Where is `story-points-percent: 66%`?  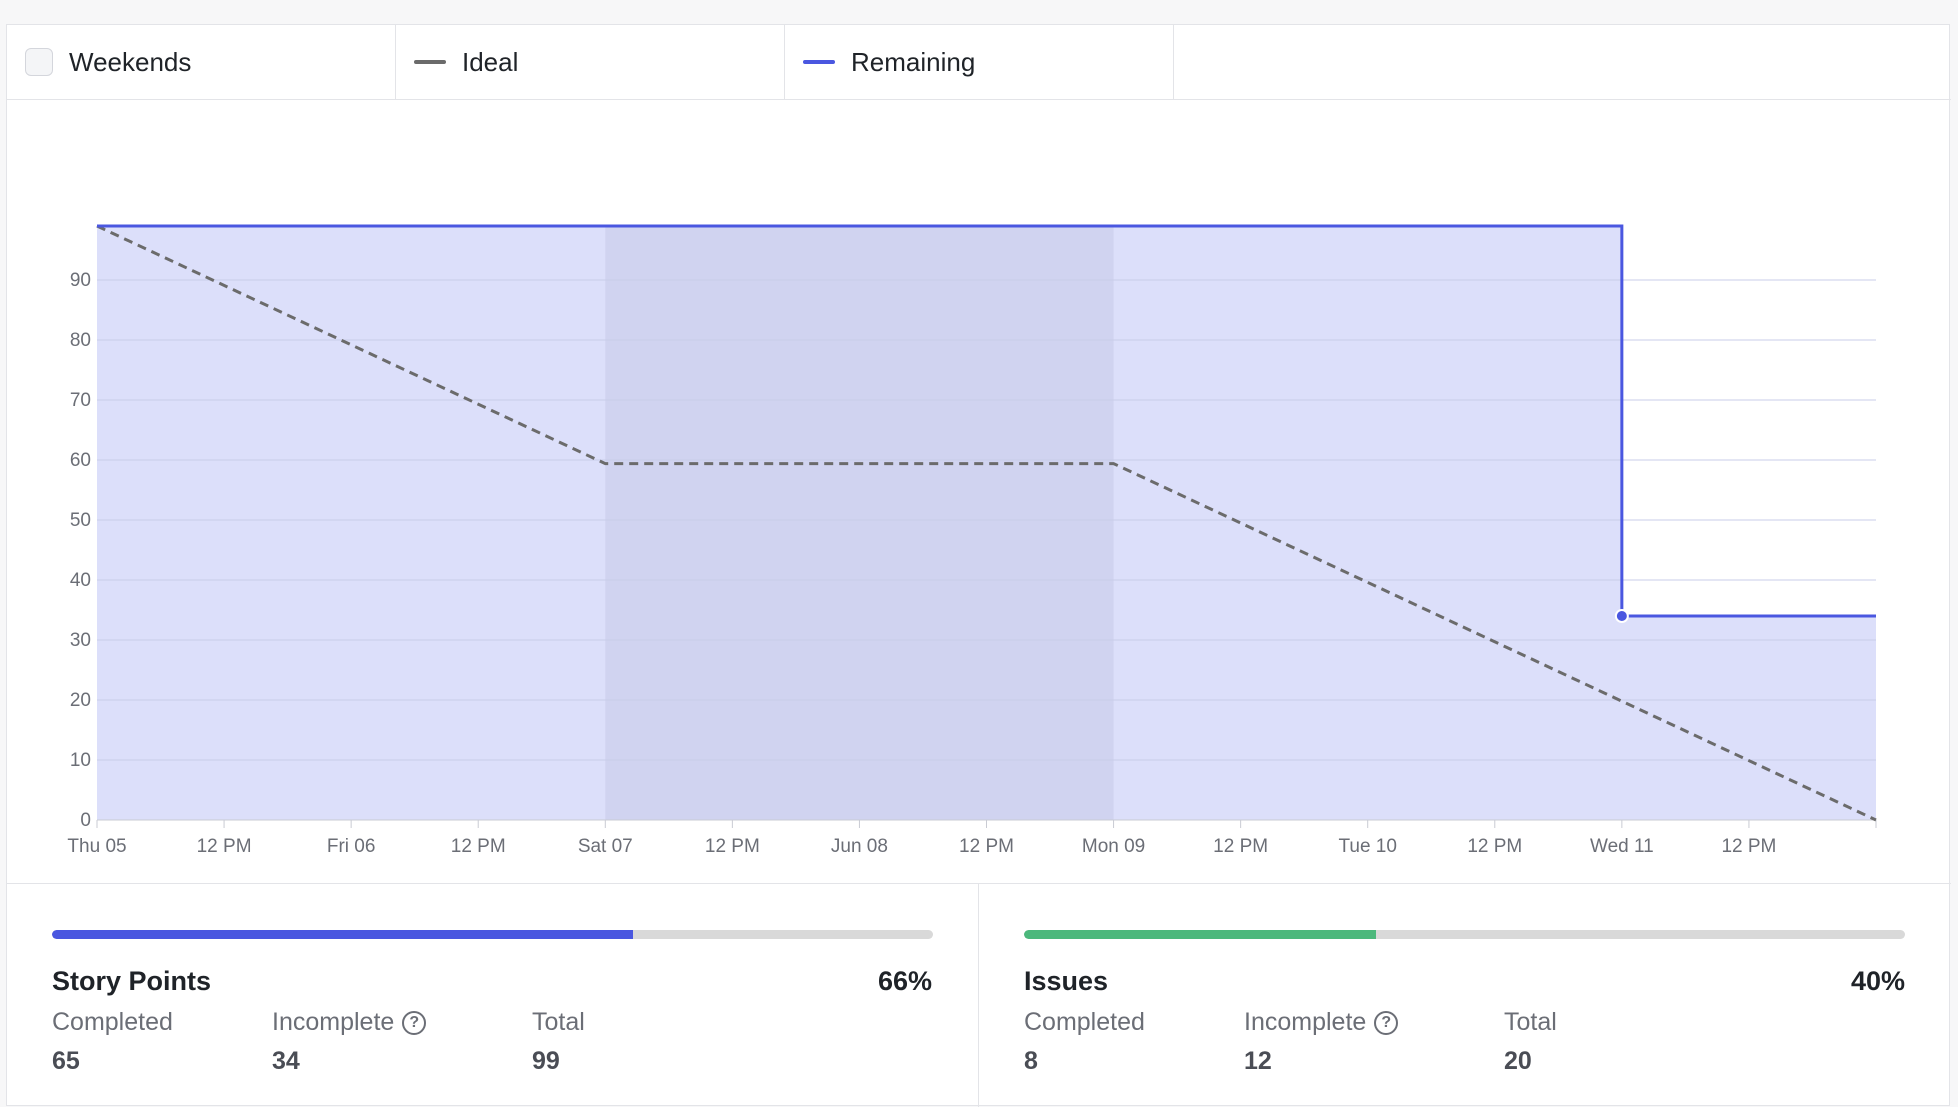
story-points-percent: 66% is located at coordinates (904, 981).